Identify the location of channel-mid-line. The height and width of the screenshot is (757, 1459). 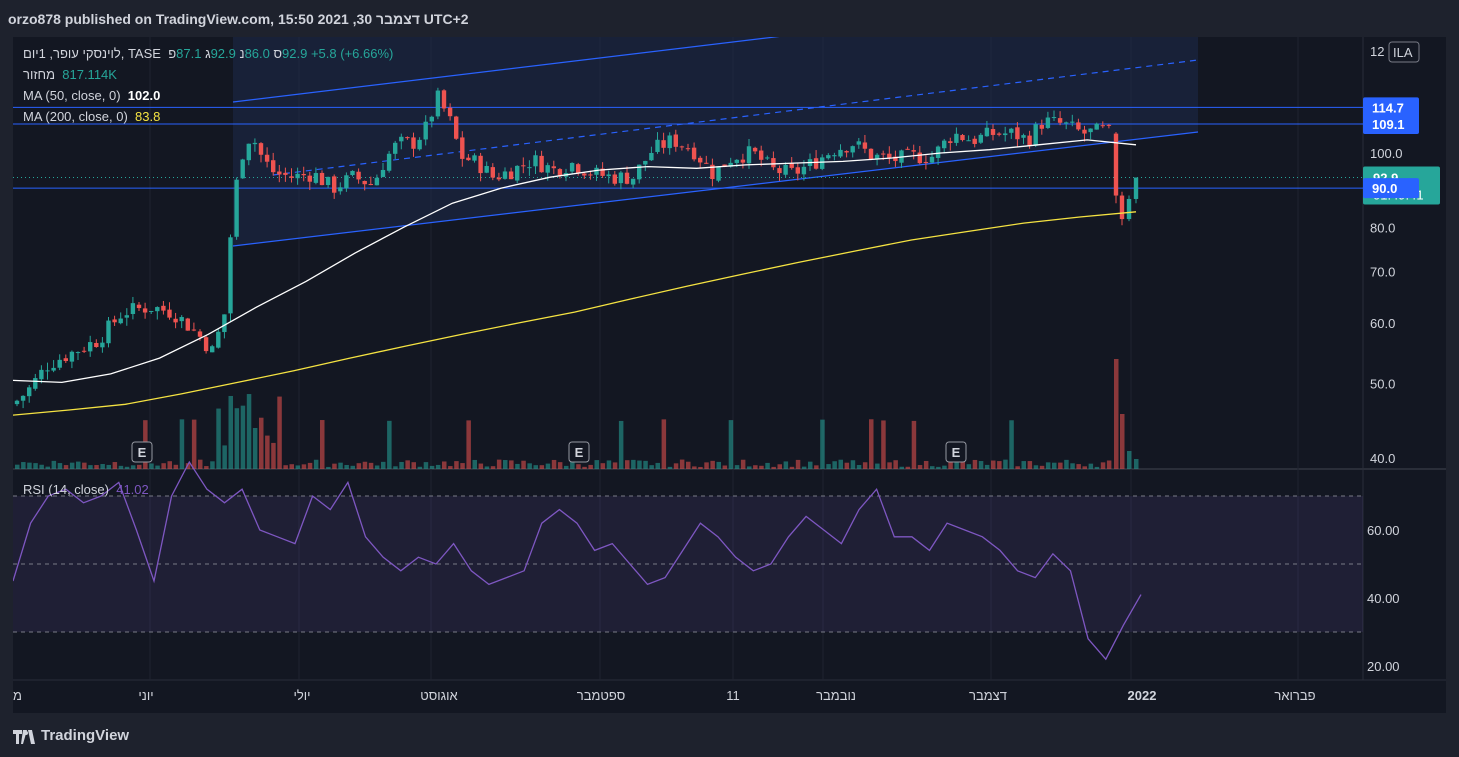
(735, 117).